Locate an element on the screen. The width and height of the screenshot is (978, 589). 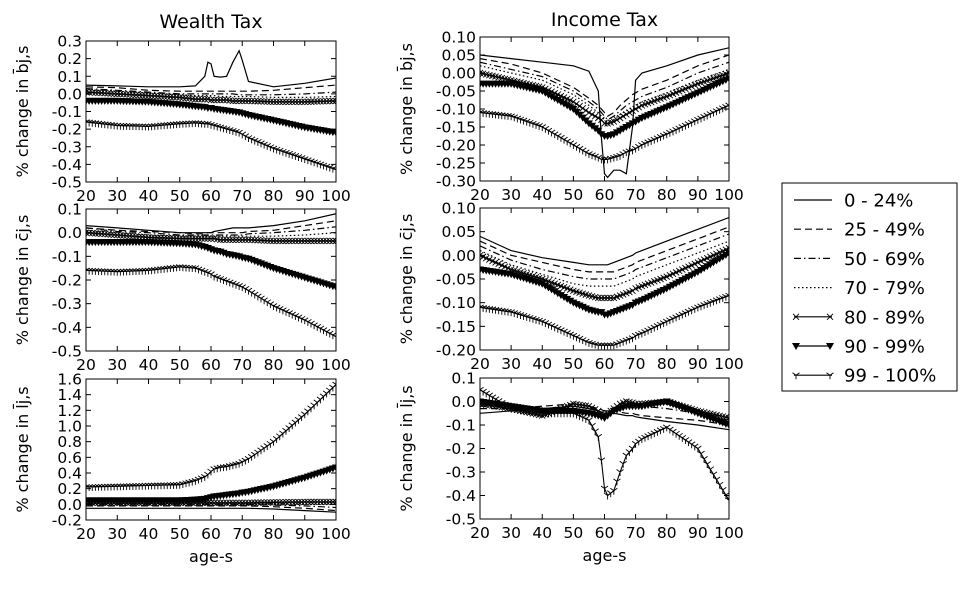
y-tick-label: 0.6 is located at coordinates (69, 458).